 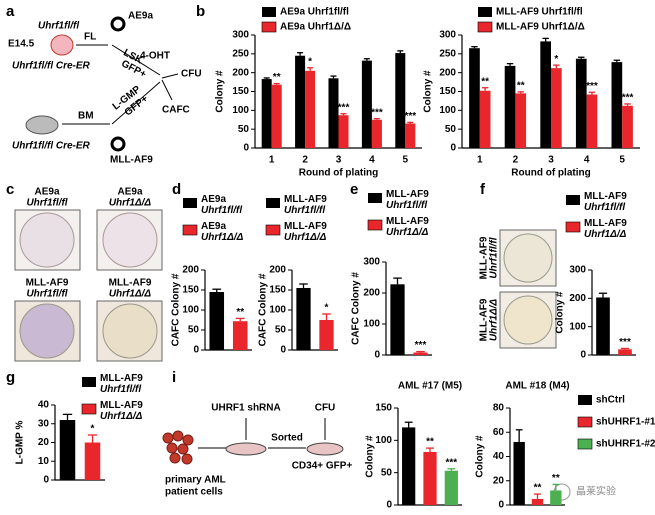 I want to click on legend-label: shCtrl, so click(x=610, y=400).